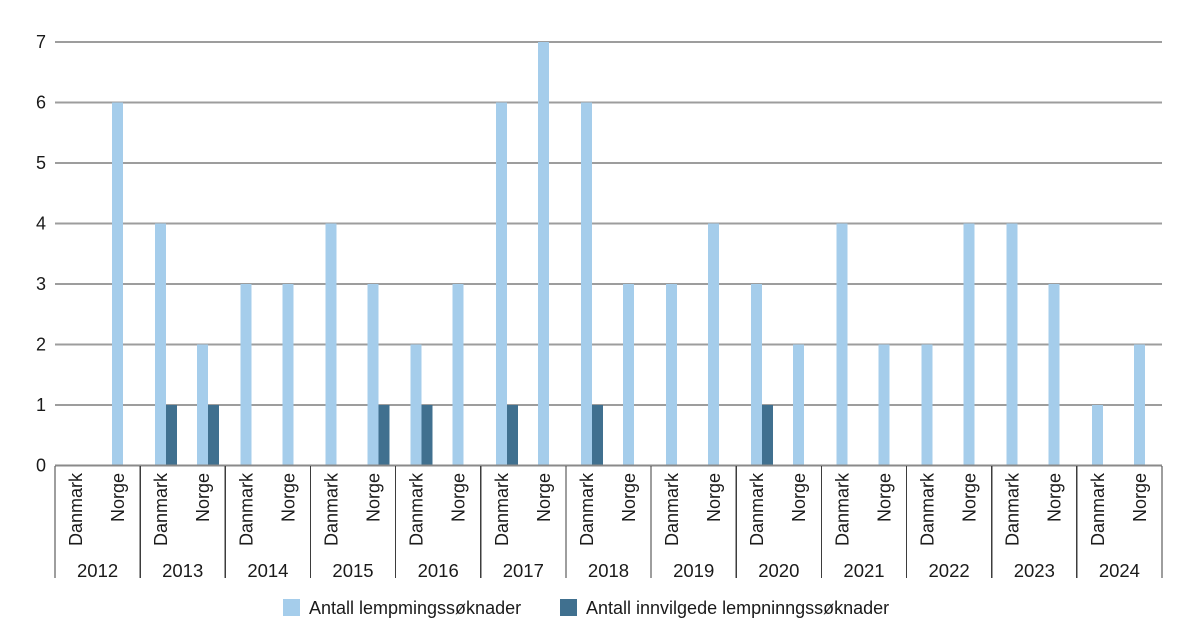 The image size is (1198, 638). What do you see at coordinates (459, 497) in the screenshot?
I see `x-label-norge-2016: Norge` at bounding box center [459, 497].